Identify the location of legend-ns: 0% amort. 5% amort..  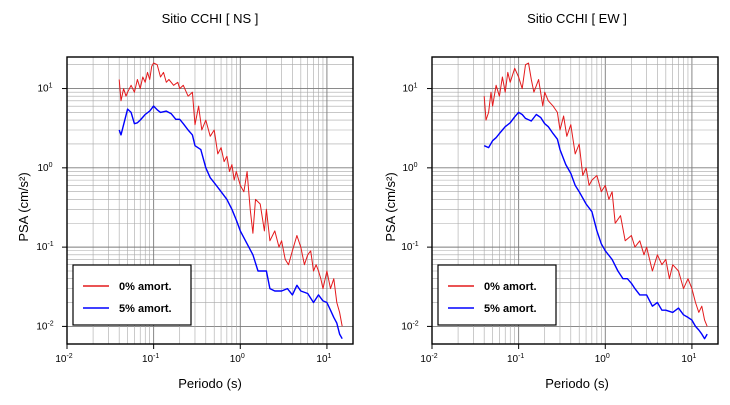
(132, 295).